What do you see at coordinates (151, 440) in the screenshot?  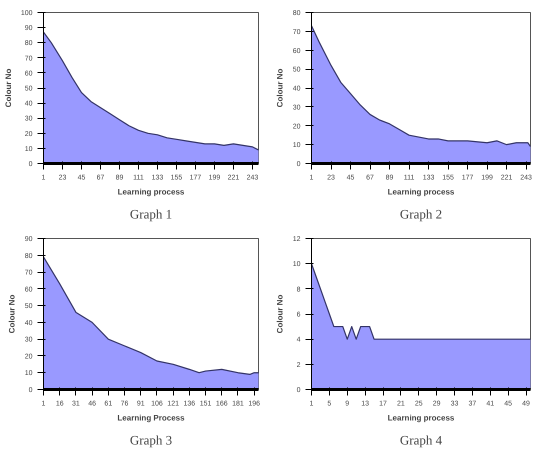 I see `caption: Graph 3` at bounding box center [151, 440].